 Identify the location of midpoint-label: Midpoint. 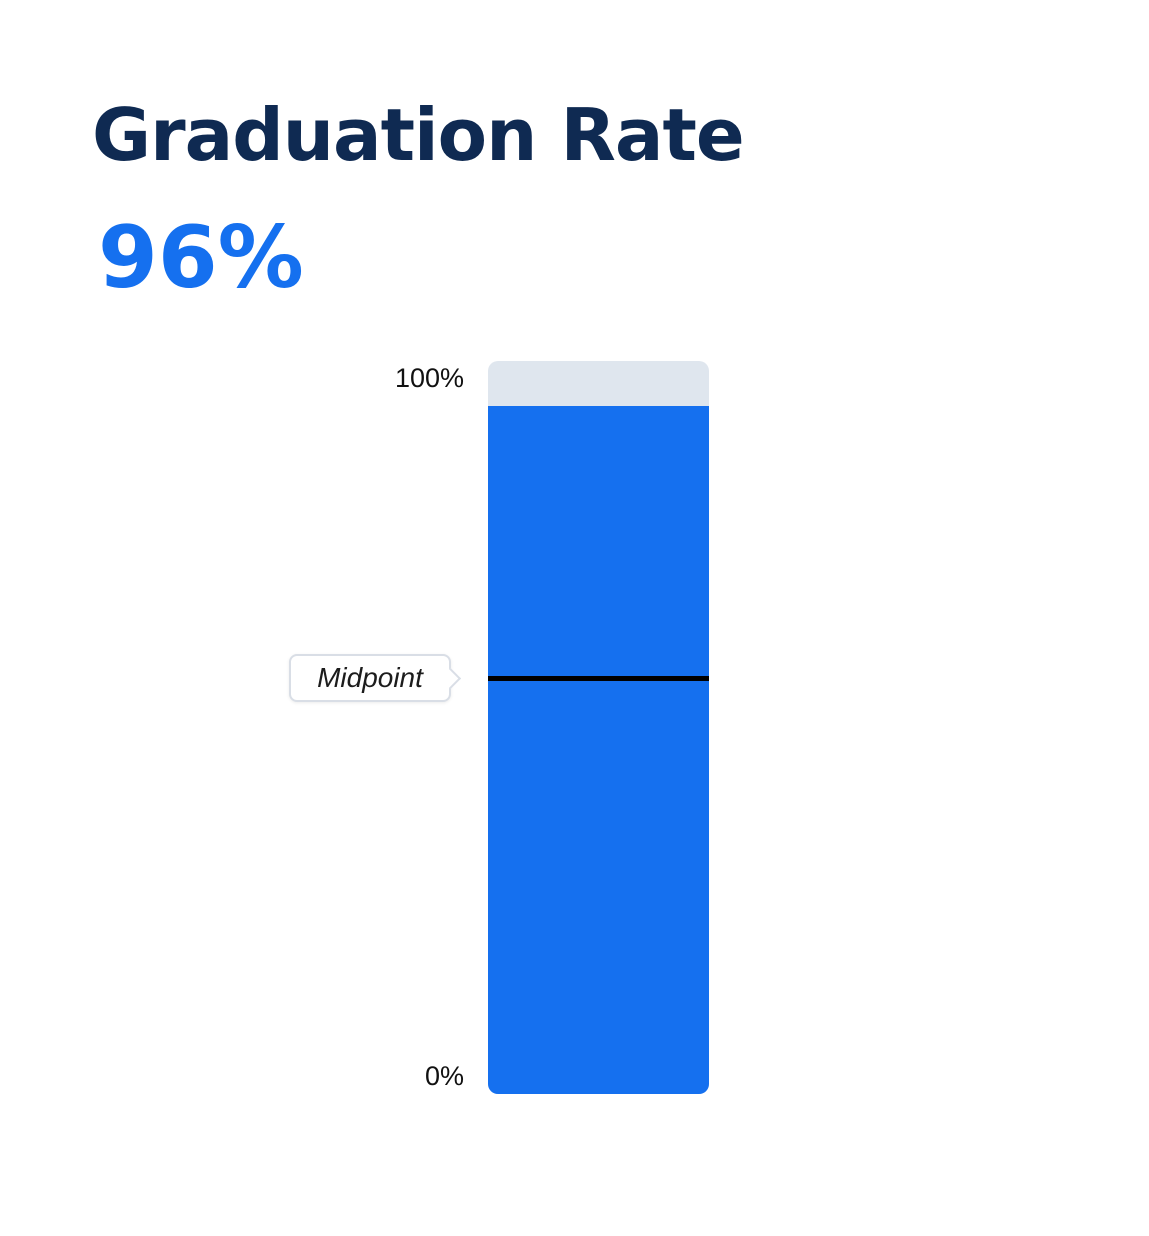
(370, 678).